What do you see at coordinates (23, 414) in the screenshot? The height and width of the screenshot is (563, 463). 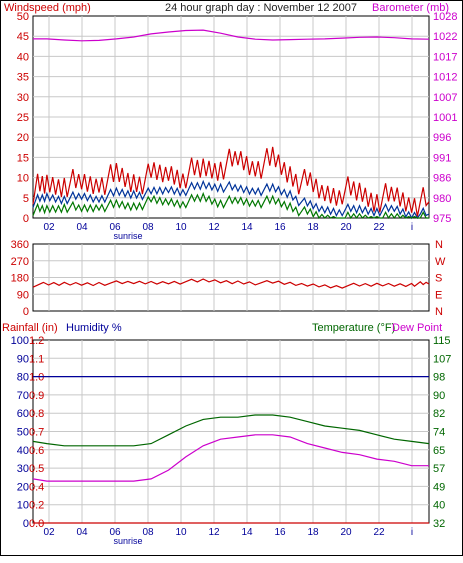 I see `y-left-tick-label: 60` at bounding box center [23, 414].